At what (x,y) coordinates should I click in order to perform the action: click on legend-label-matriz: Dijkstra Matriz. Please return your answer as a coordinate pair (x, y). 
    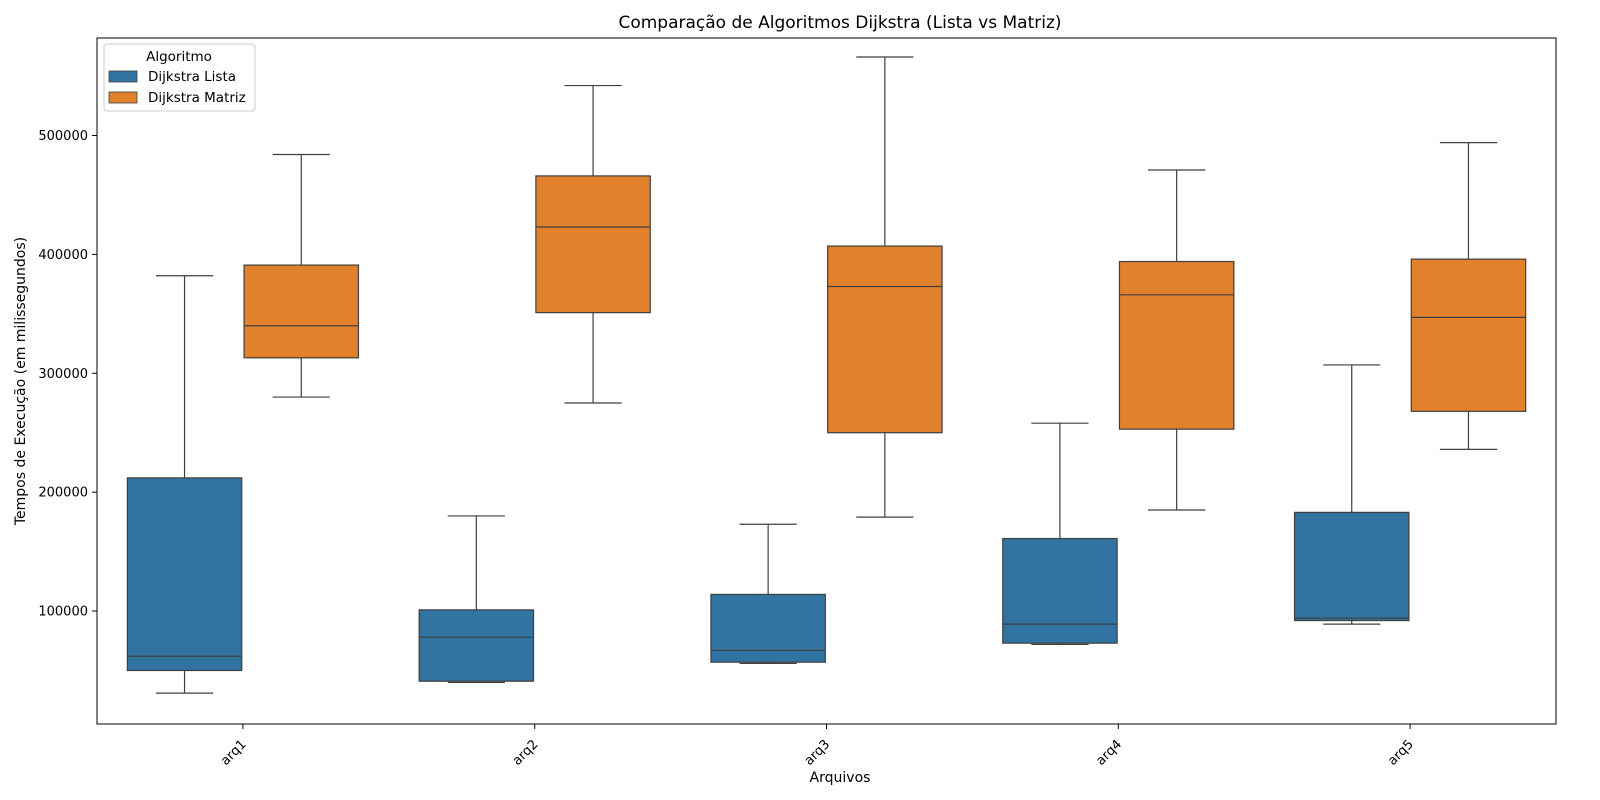
    Looking at the image, I should click on (197, 98).